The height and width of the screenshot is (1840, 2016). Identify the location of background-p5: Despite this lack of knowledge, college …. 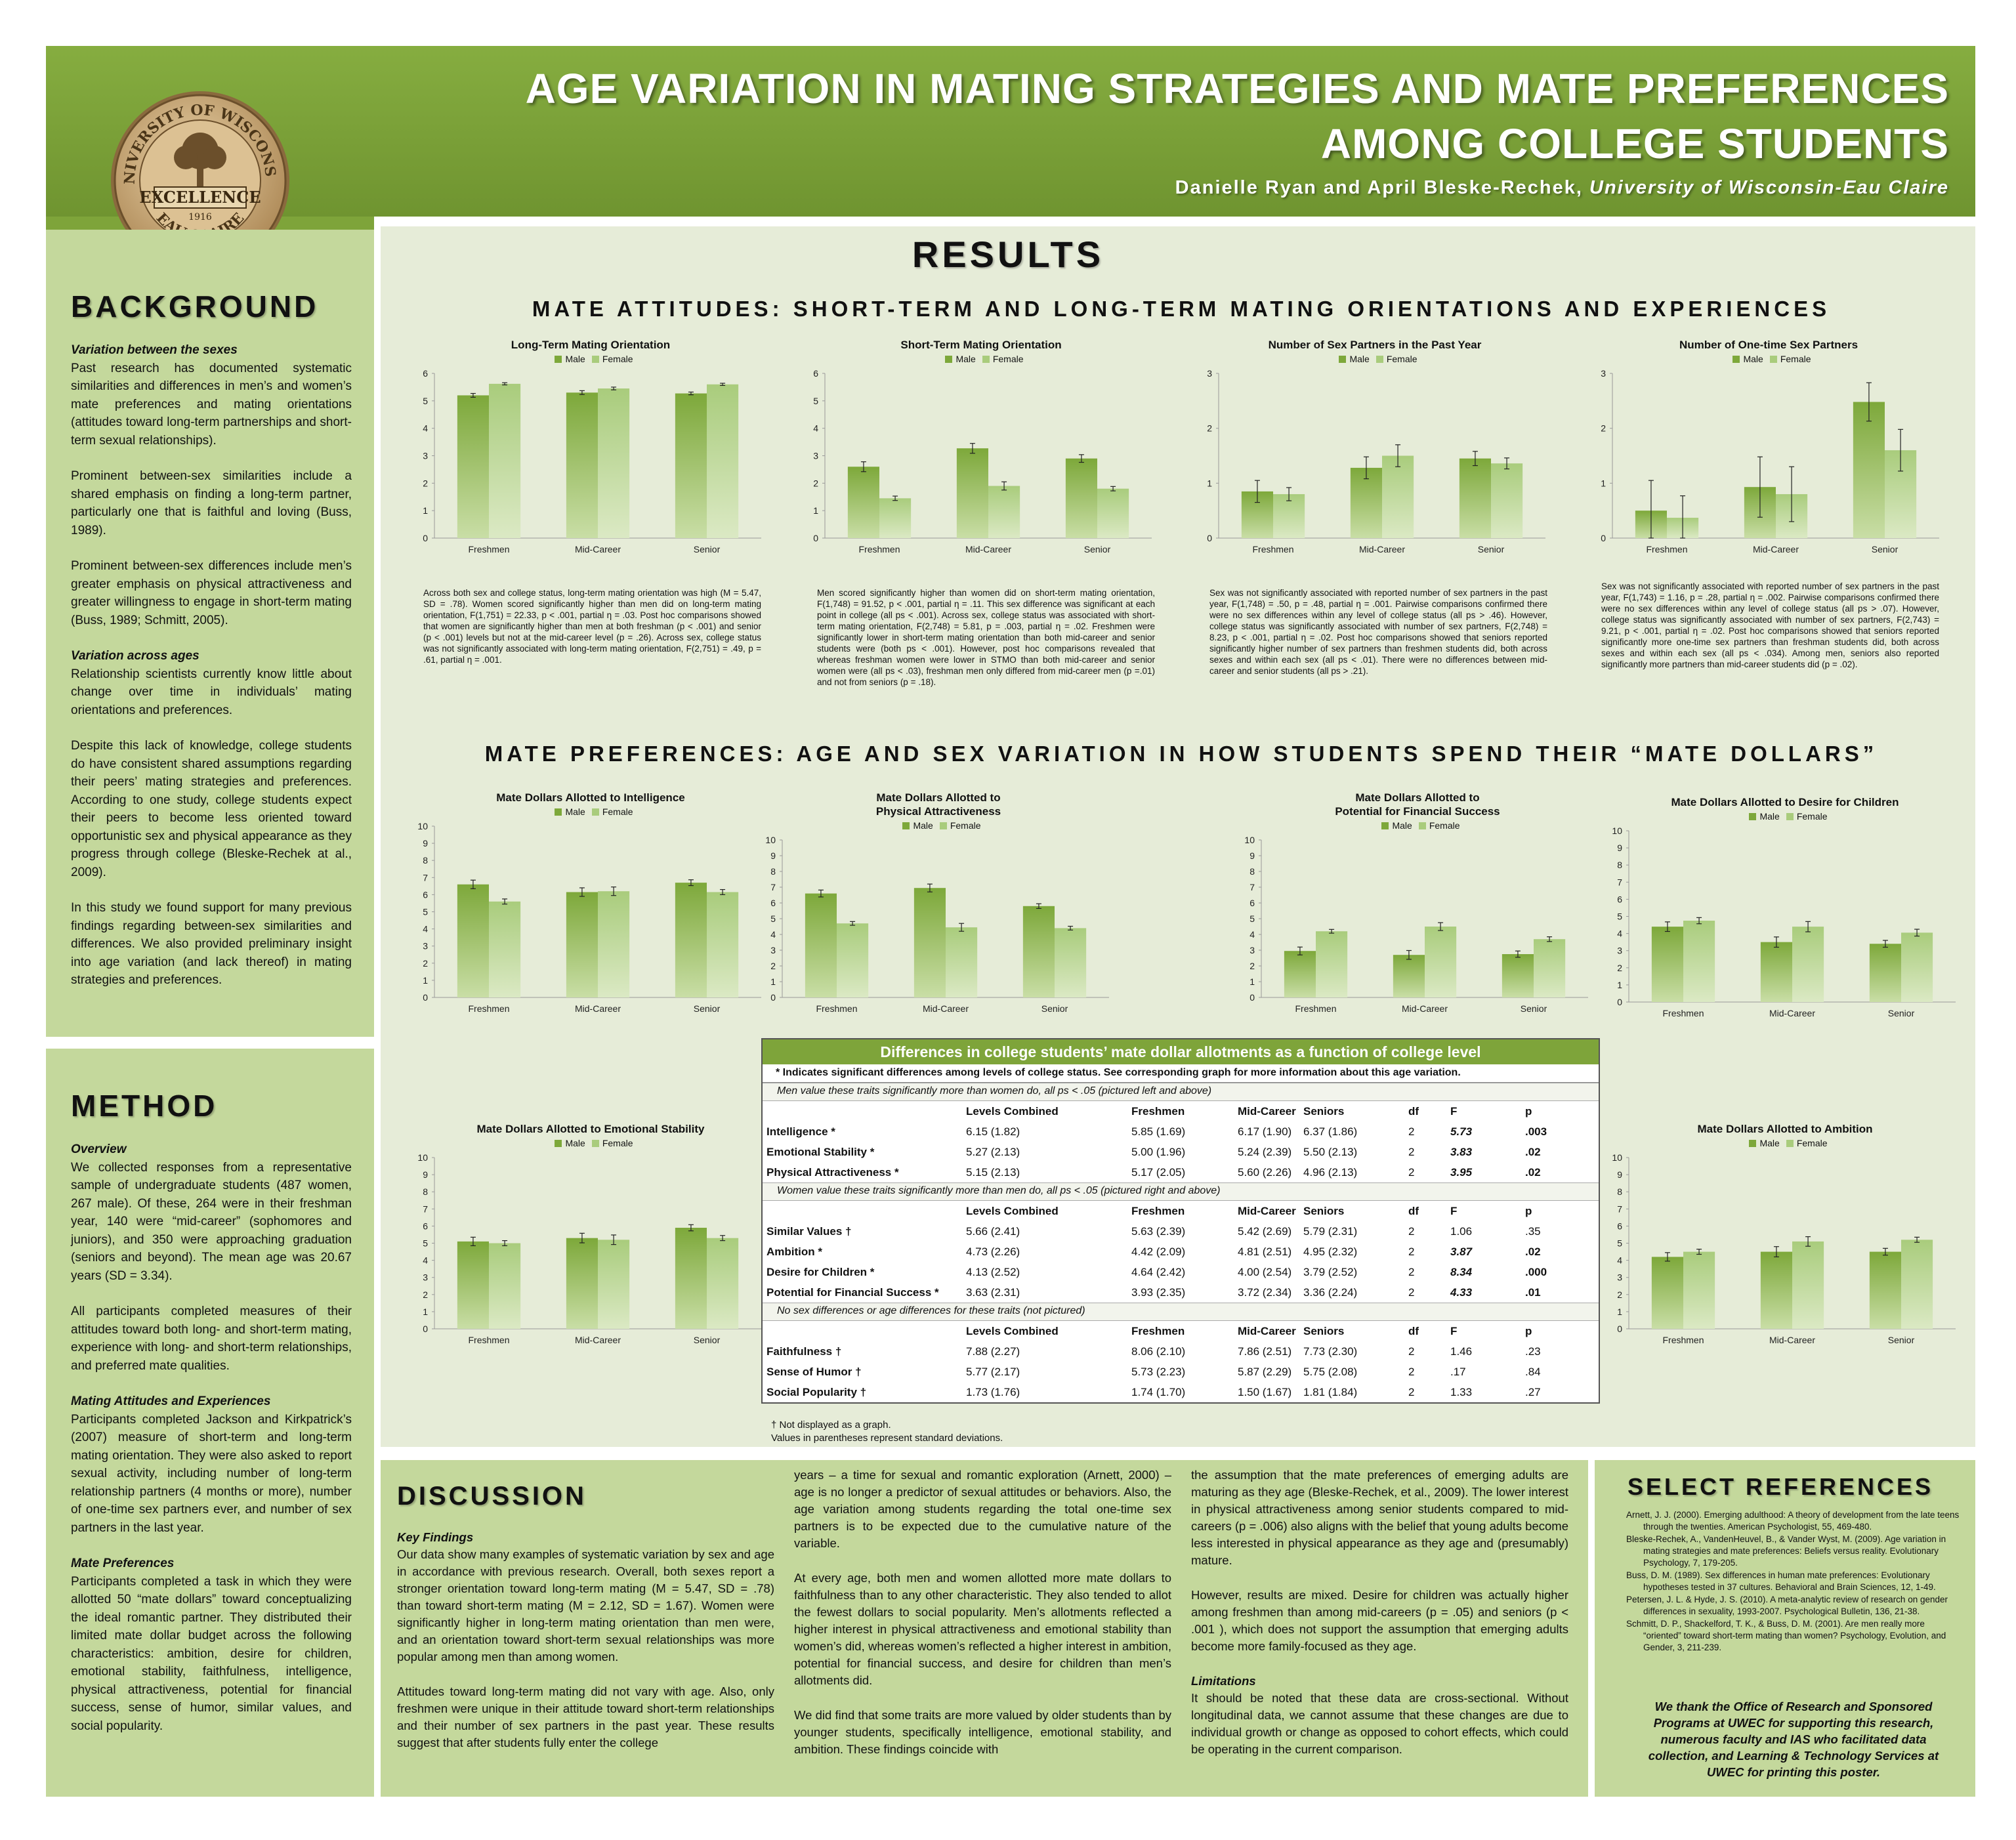
(211, 809).